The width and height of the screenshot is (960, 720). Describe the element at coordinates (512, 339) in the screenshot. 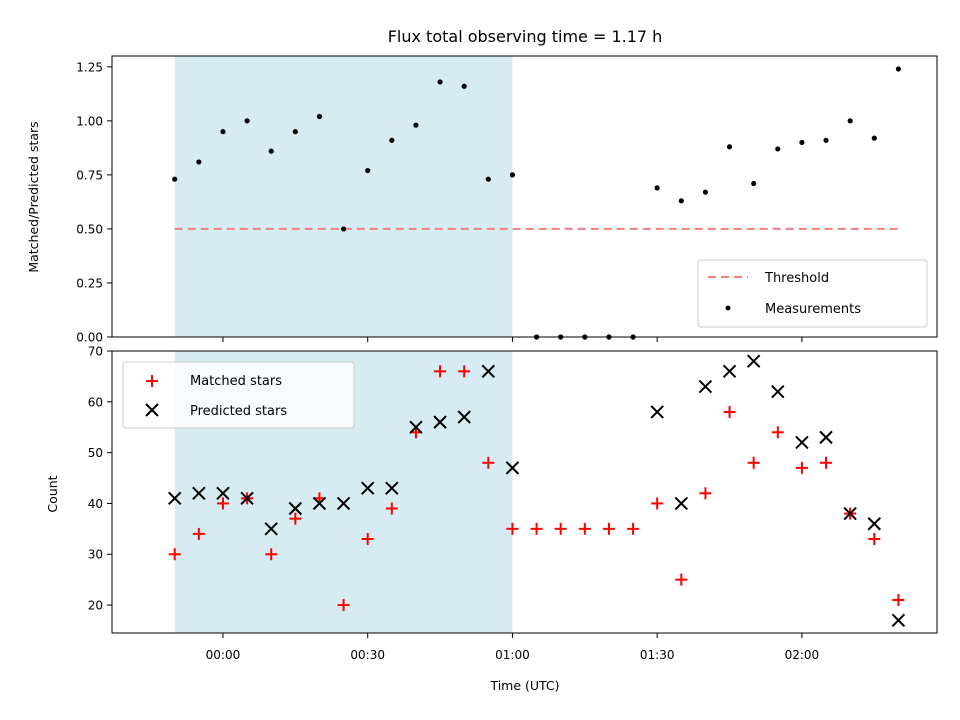

I see `top-x-ticks` at that location.